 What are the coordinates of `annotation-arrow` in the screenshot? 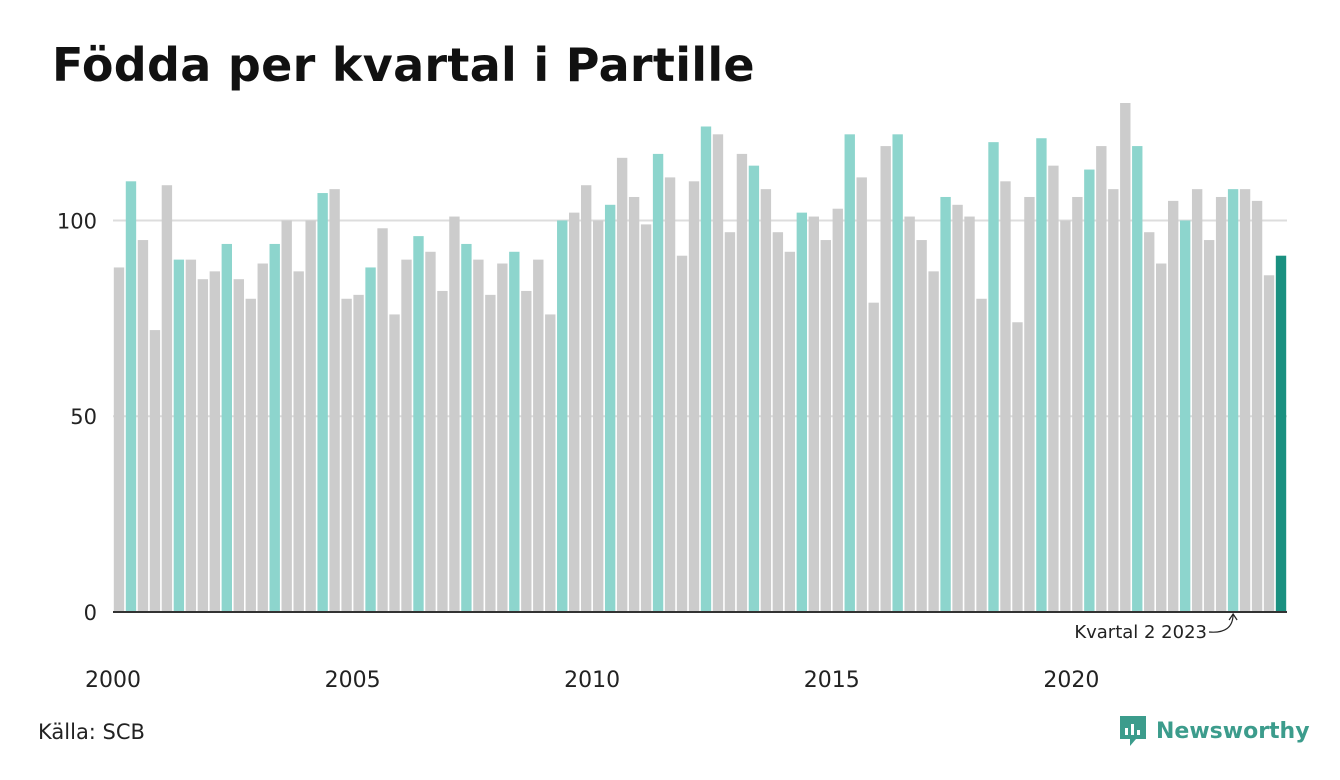 It's located at (1221, 623).